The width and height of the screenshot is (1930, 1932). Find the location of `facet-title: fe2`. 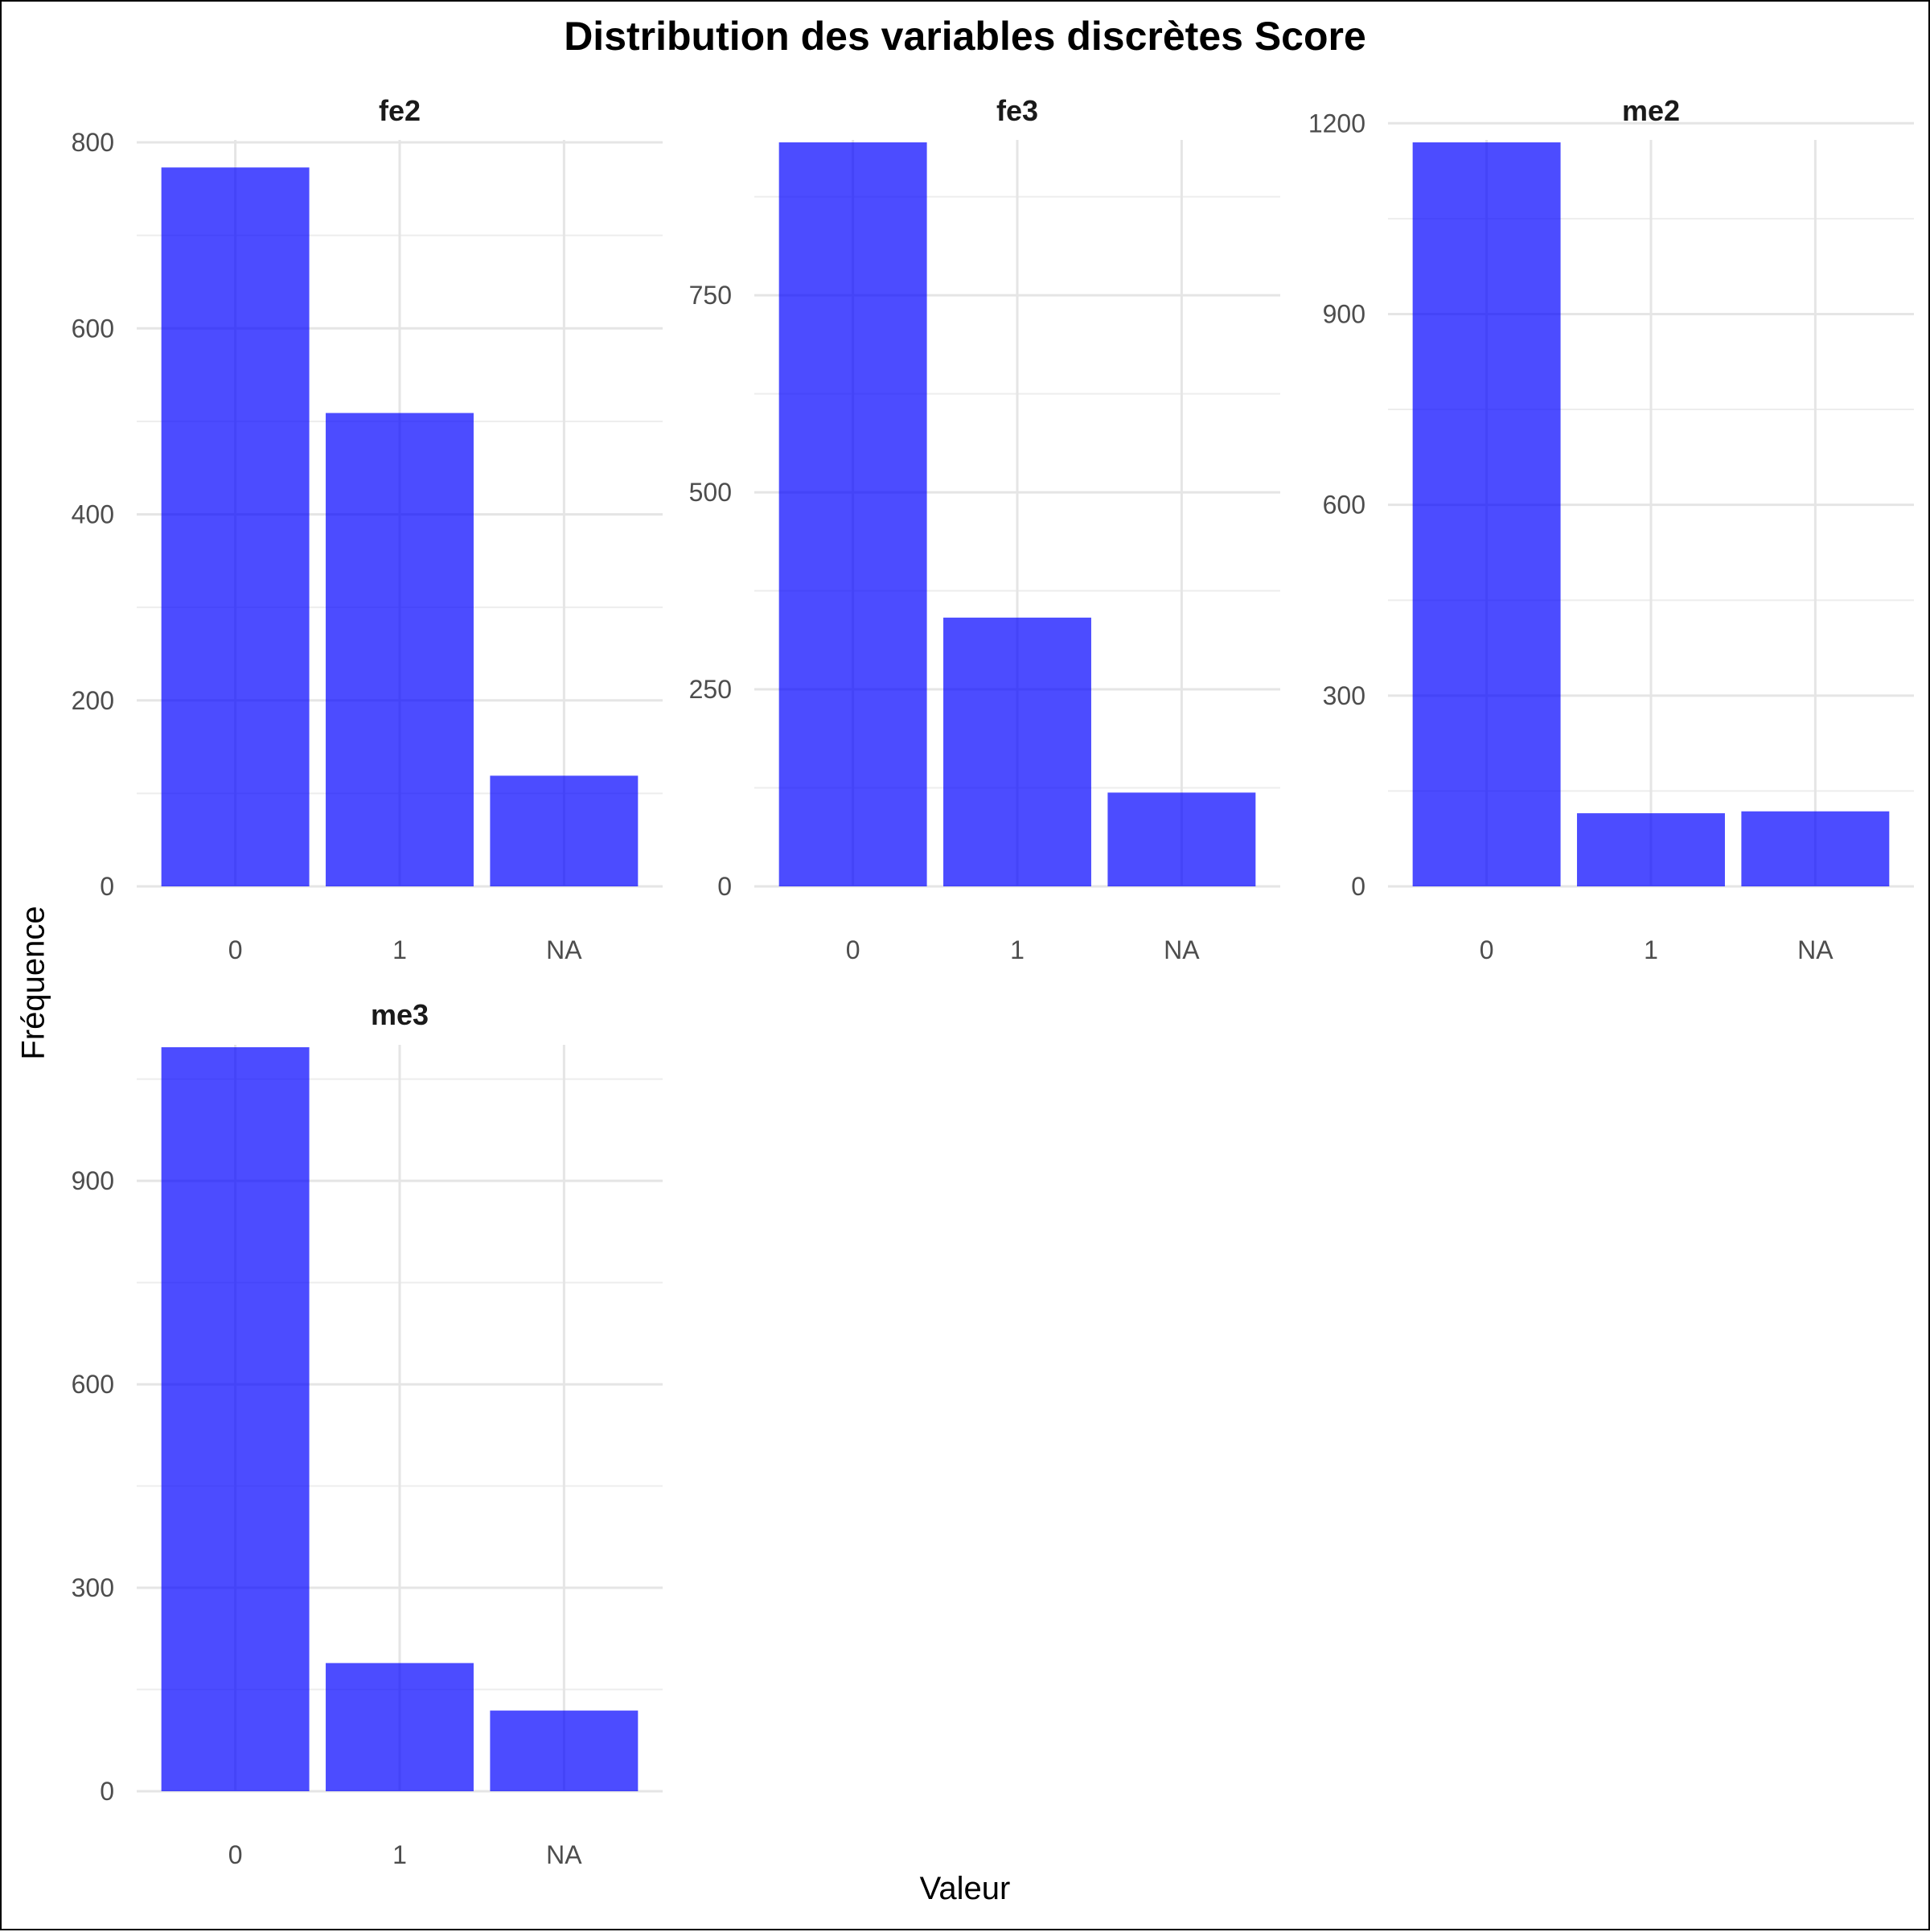

facet-title: fe2 is located at coordinates (400, 110).